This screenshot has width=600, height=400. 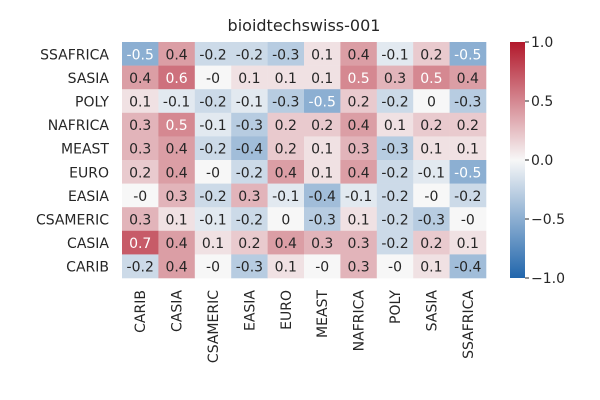 I want to click on y-tick-label: POLY, so click(x=92, y=103).